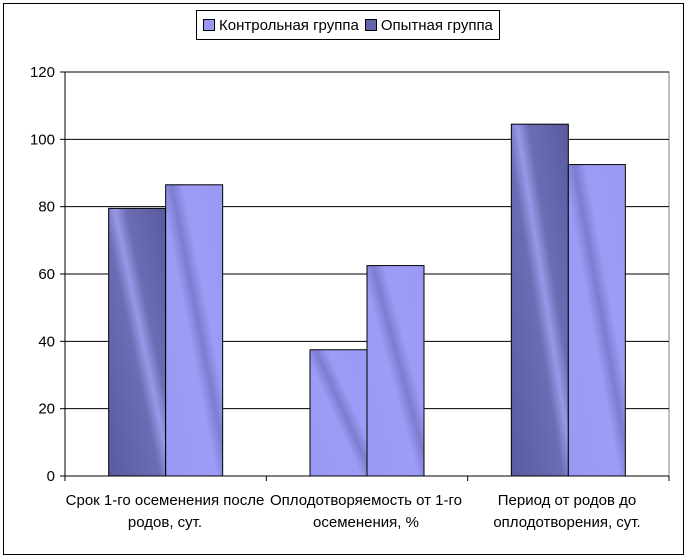  Describe the element at coordinates (51, 476) in the screenshot. I see `y-tick-label: 0` at that location.